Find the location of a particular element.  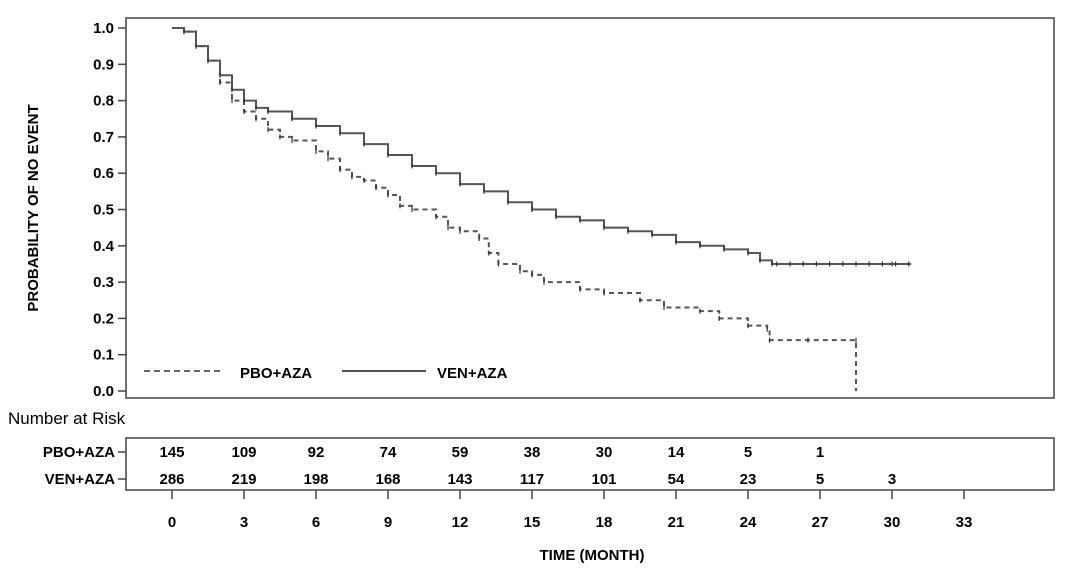

y-tick-label: 0.7 is located at coordinates (103, 137).